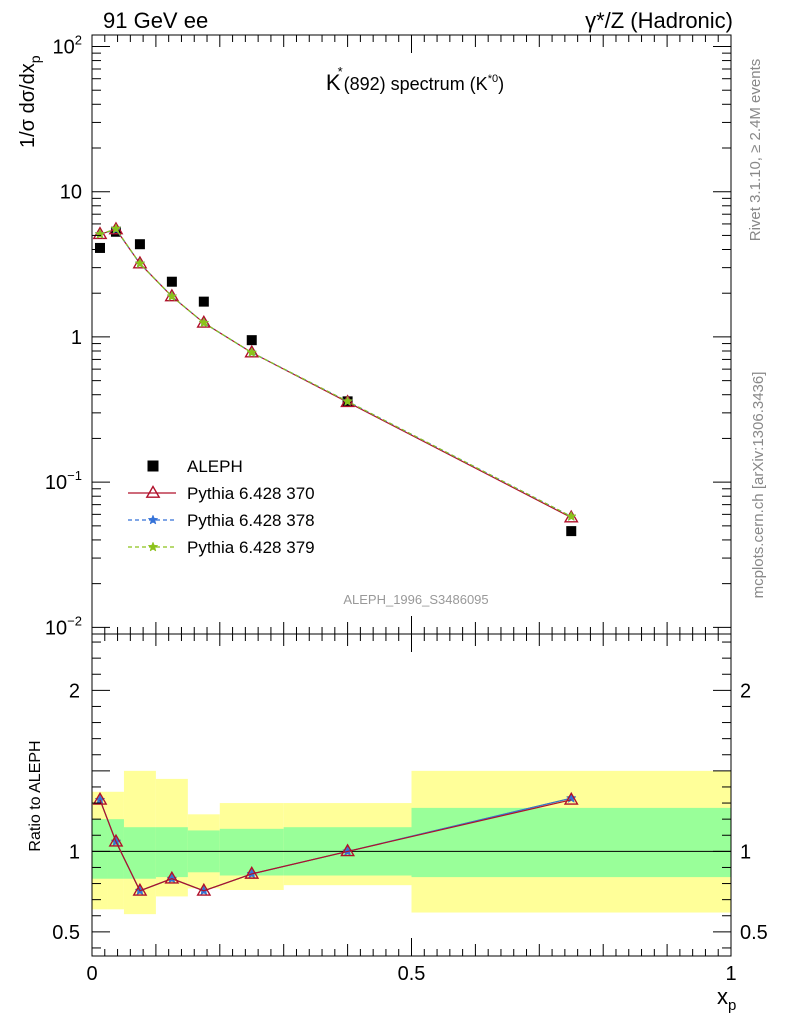 Image resolution: width=786 pixels, height=1024 pixels. What do you see at coordinates (215, 466) in the screenshot?
I see `legend-label: ALEPH` at bounding box center [215, 466].